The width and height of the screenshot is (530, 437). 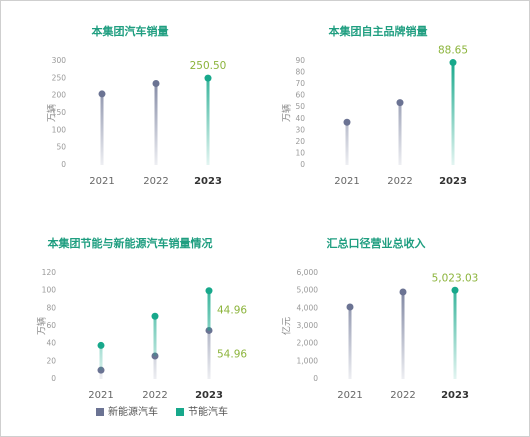 I want to click on chart-title: 汇总口径营业总收入, so click(x=376, y=243).